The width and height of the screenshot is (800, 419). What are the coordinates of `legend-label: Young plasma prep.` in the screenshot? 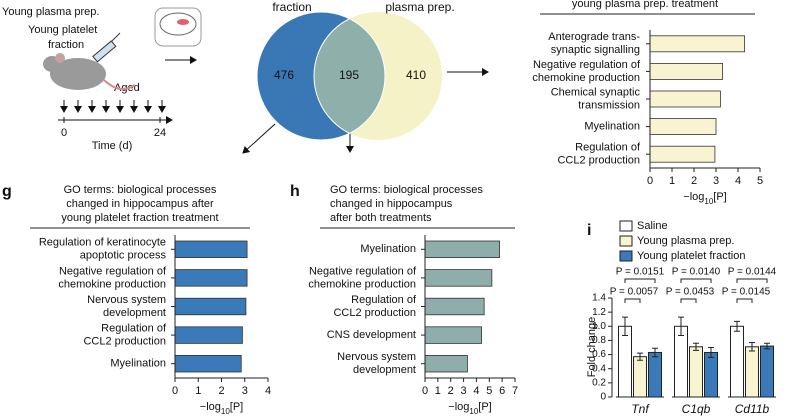 It's located at (685, 241).